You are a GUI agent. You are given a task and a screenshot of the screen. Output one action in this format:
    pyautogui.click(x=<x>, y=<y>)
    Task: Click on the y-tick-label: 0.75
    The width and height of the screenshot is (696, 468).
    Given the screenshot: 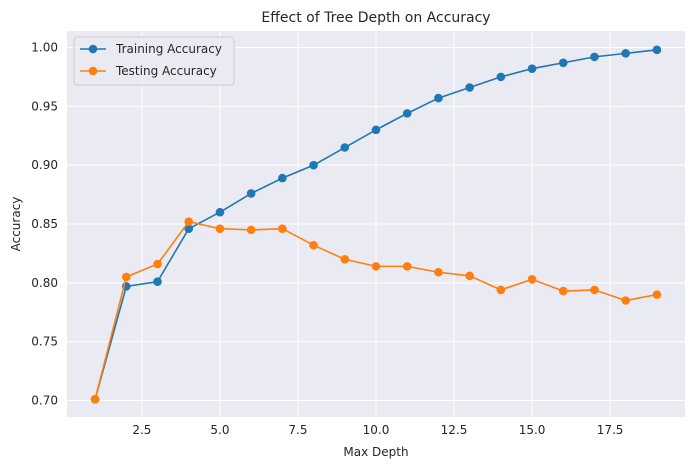 What is the action you would take?
    pyautogui.click(x=44, y=342)
    